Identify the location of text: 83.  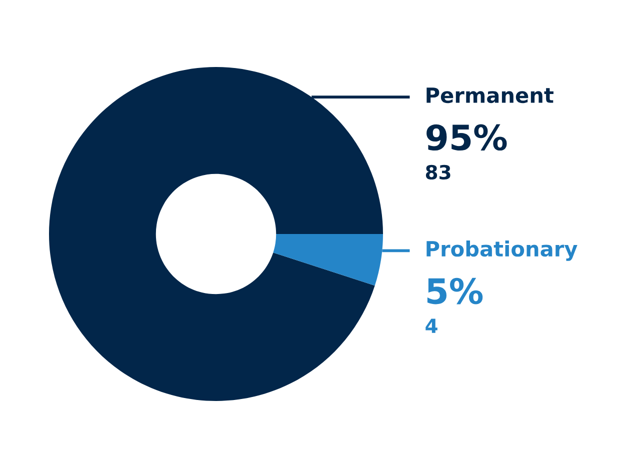
(438, 172).